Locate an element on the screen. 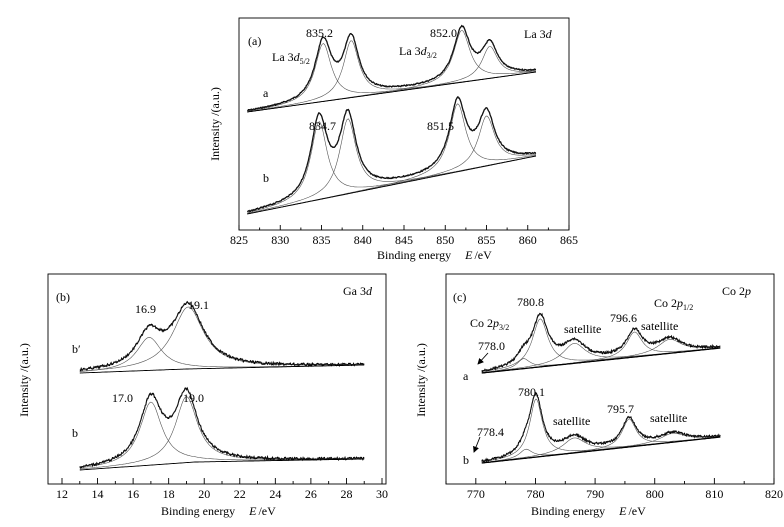  panel-a-label: (a) is located at coordinates (254, 41).